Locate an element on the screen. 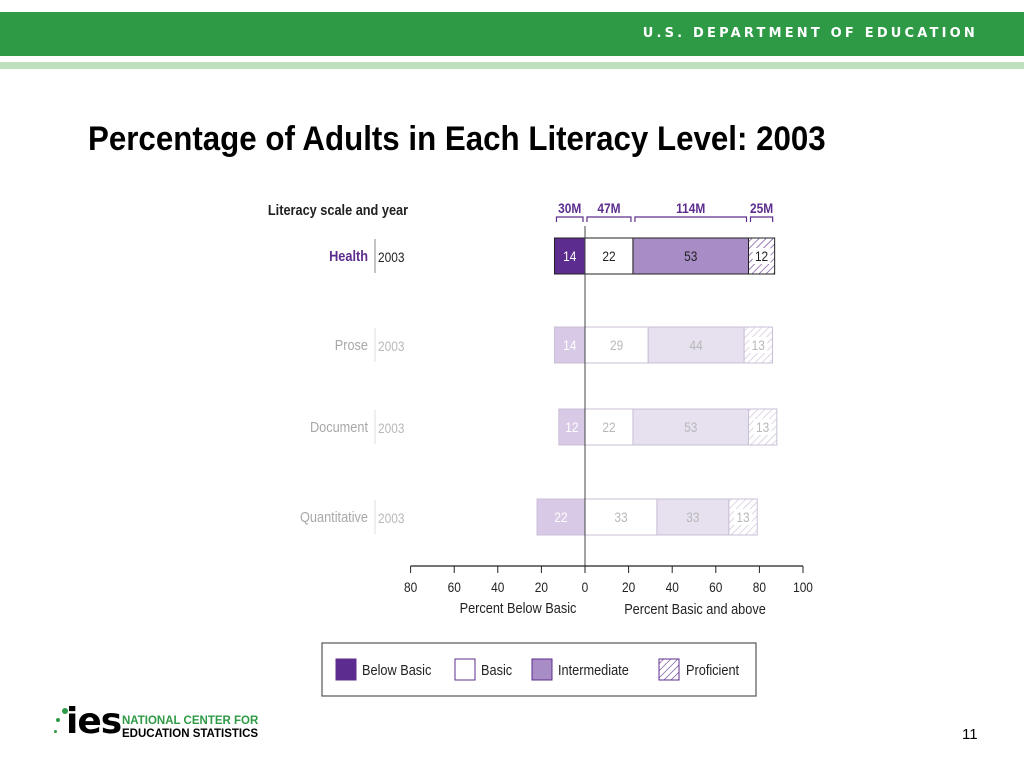 The image size is (1024, 768). category-label: Health is located at coordinates (348, 255).